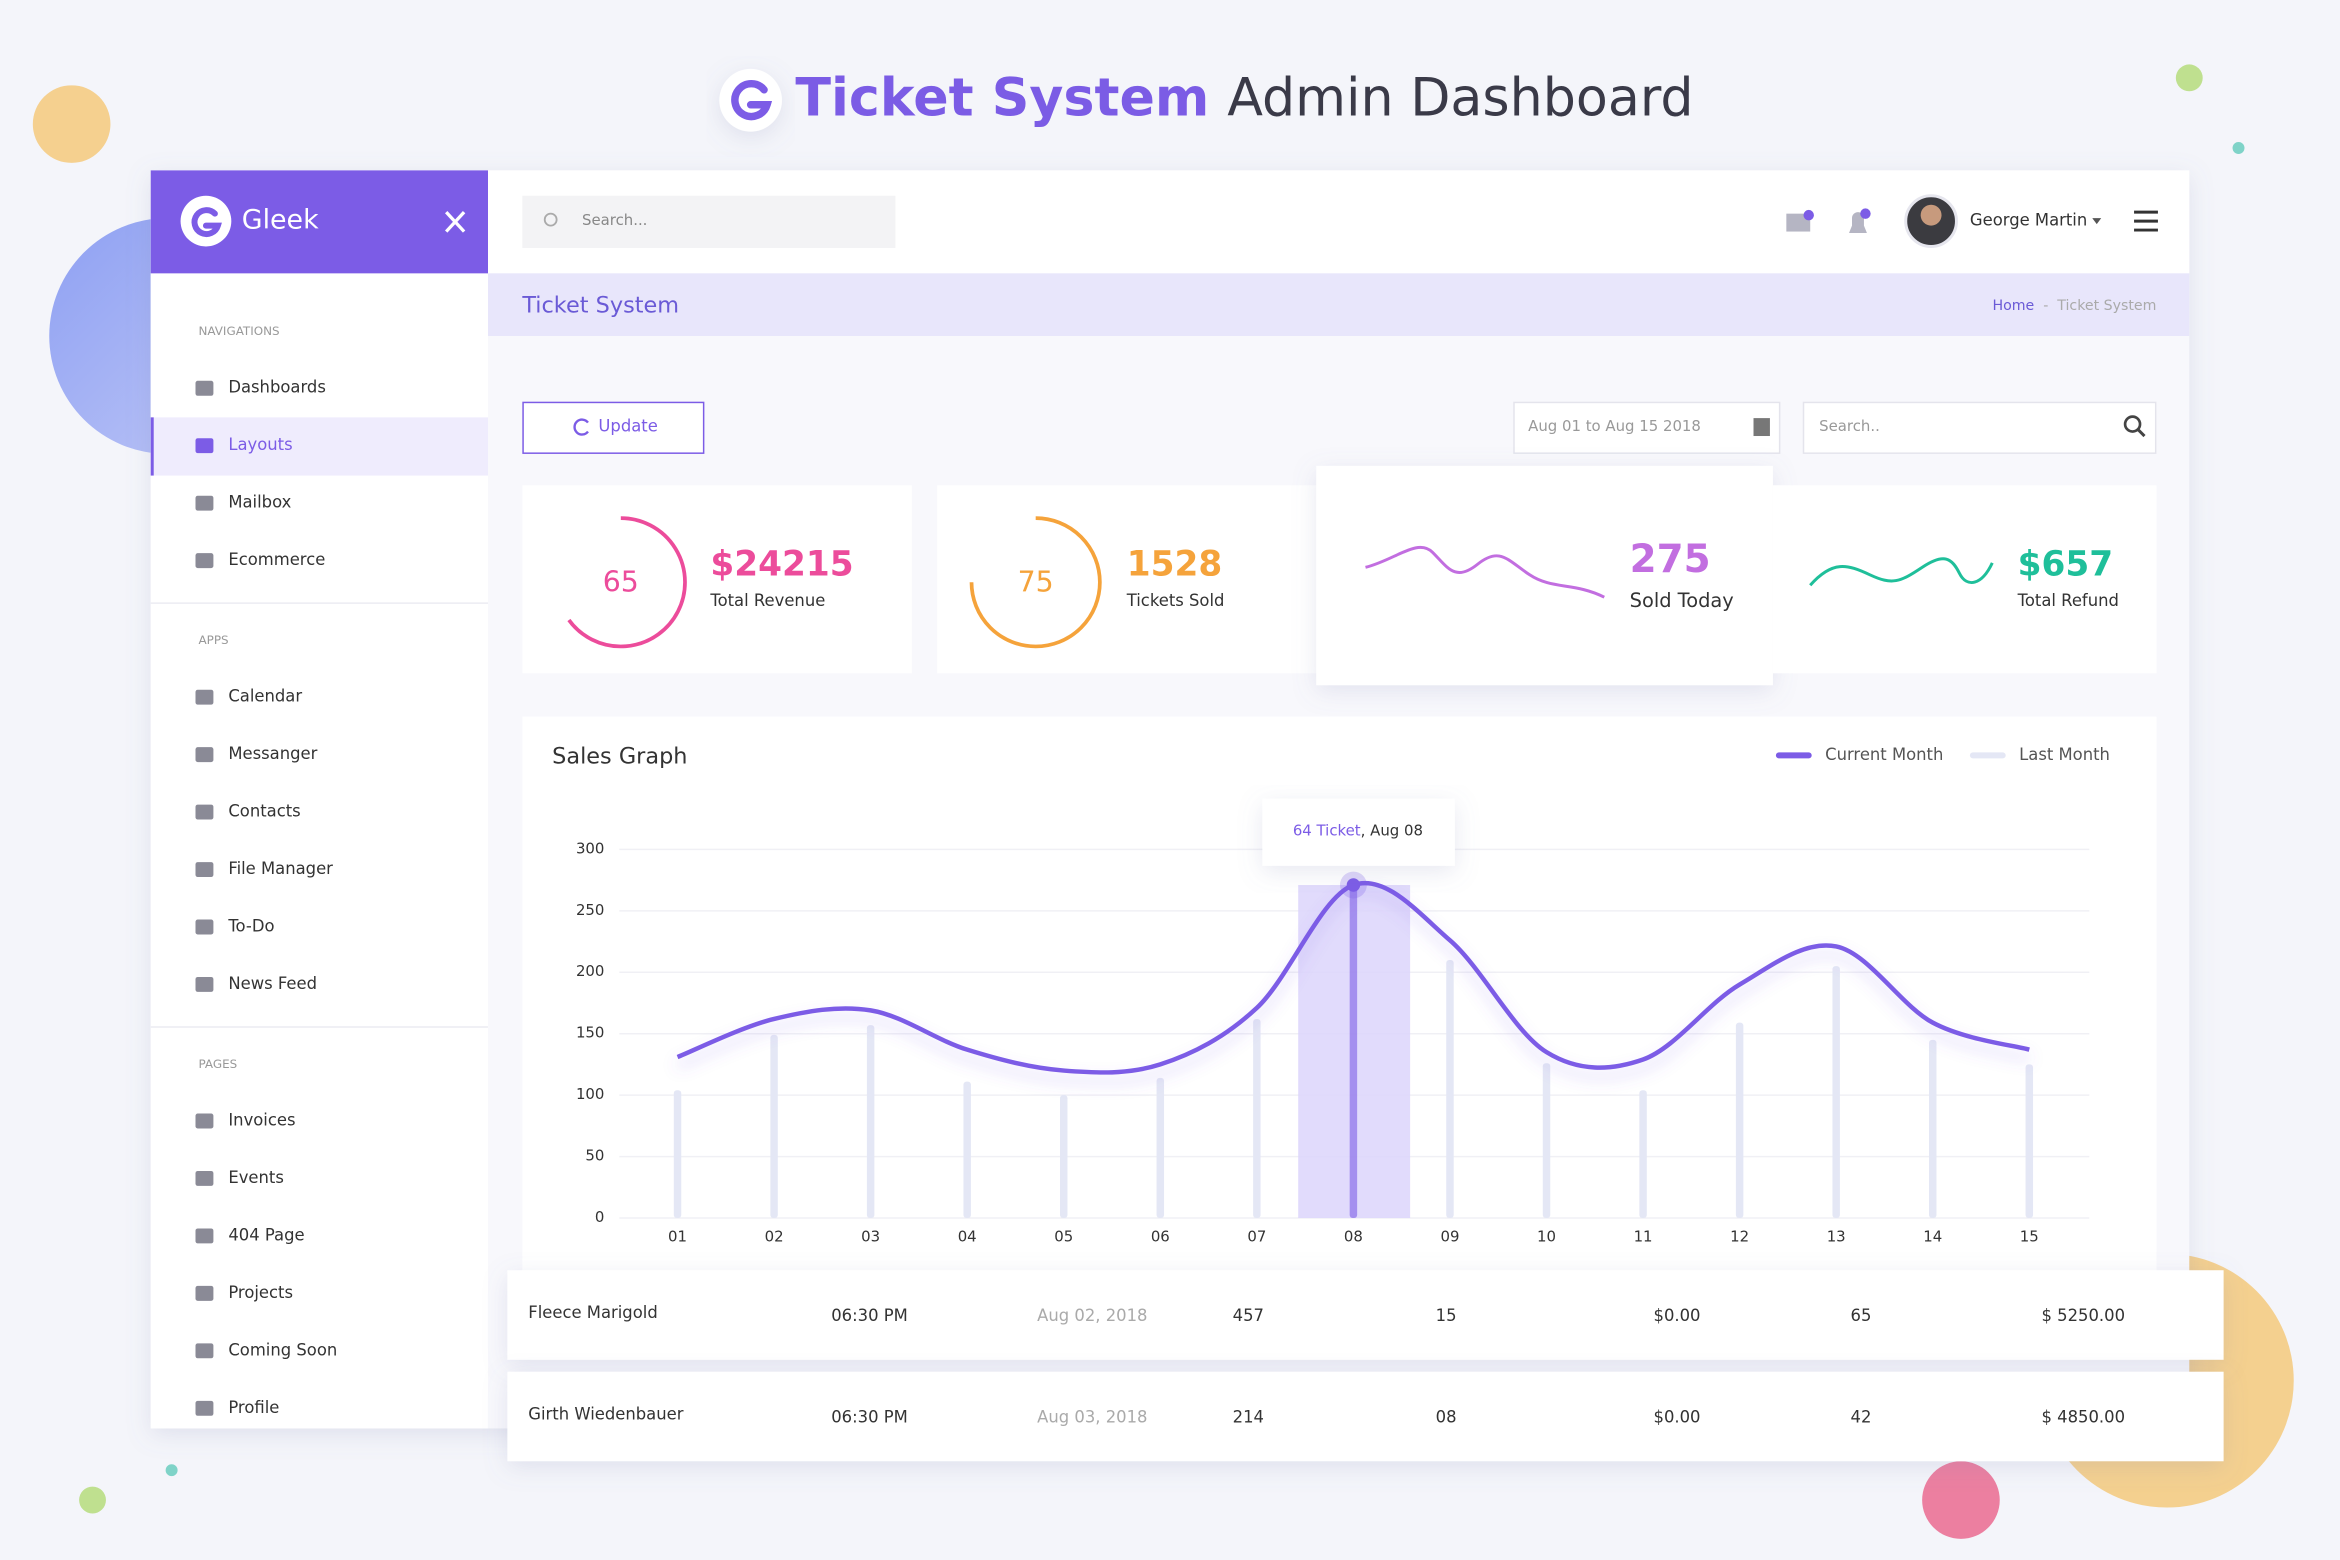 Image resolution: width=2340 pixels, height=1560 pixels. Describe the element at coordinates (1358, 832) in the screenshot. I see `tooltip-box` at that location.